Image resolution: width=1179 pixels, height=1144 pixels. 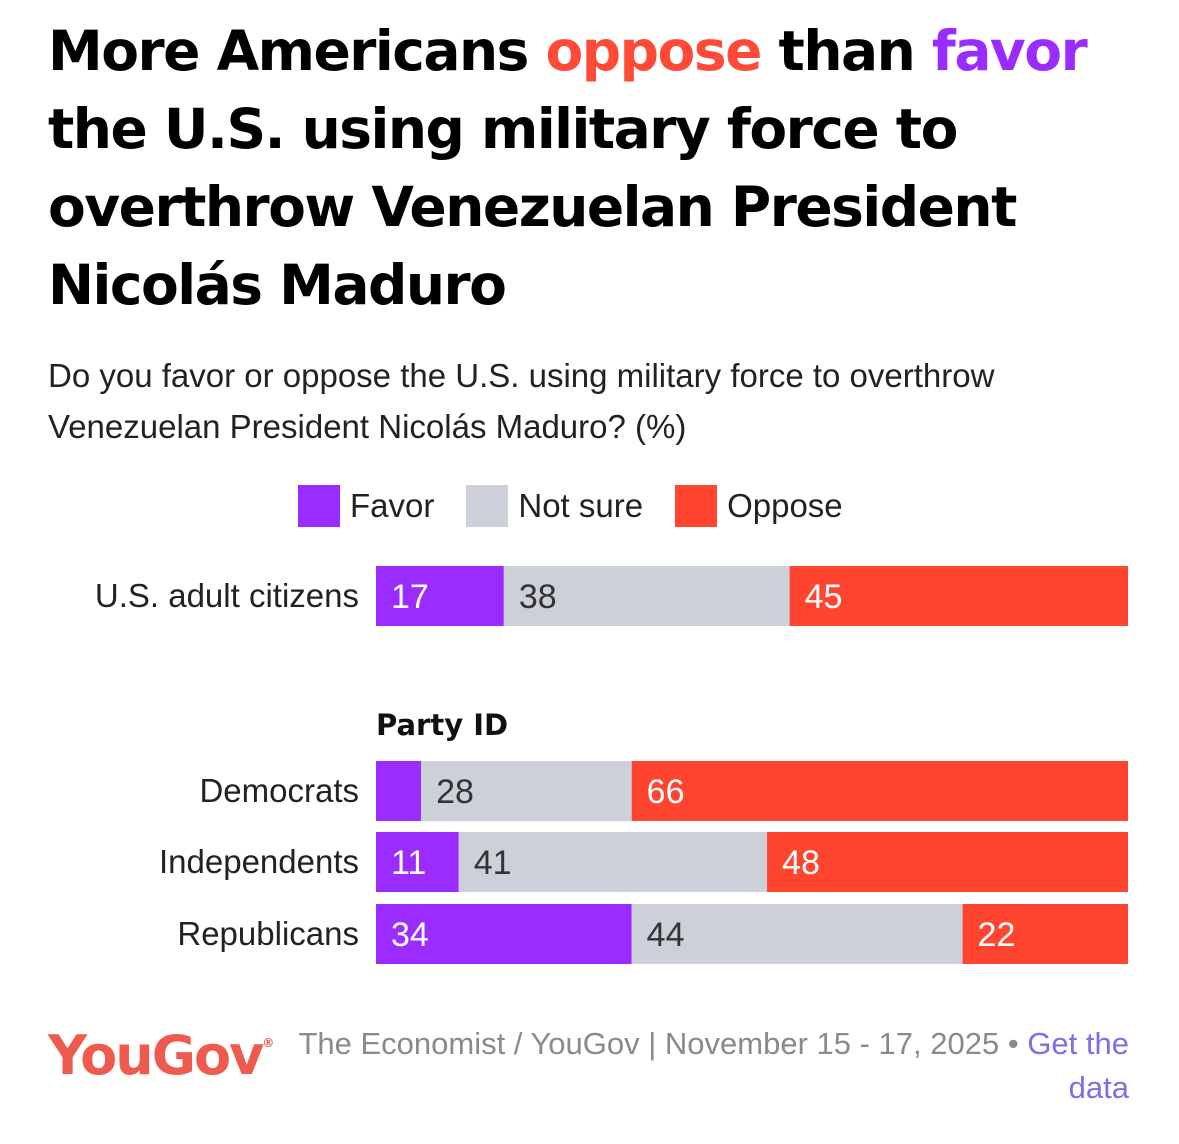 I want to click on bar-not-sure-republicans, so click(x=797, y=934).